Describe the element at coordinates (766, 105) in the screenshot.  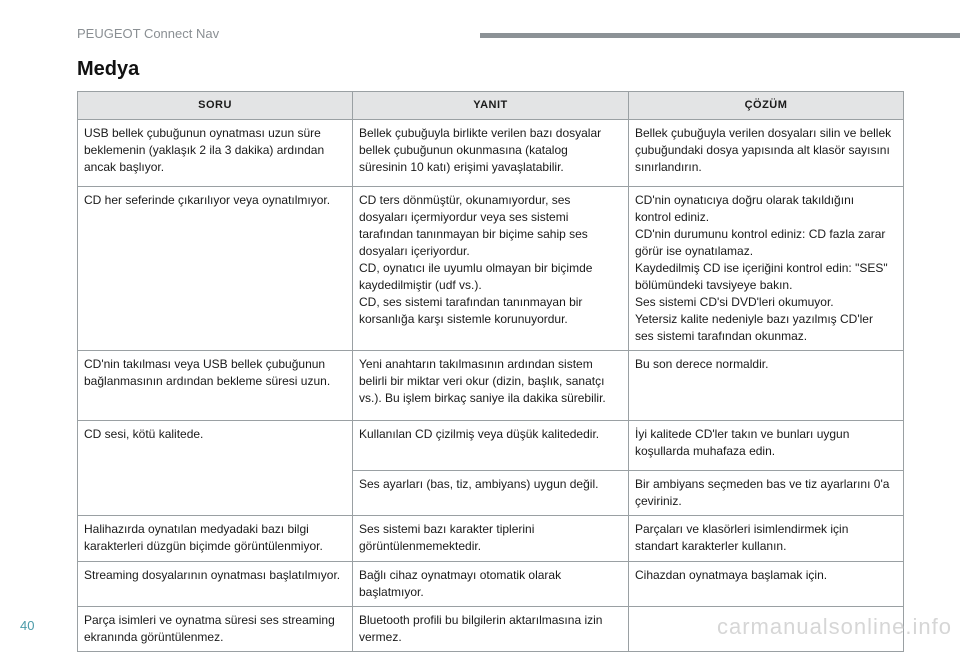
I see `column-header-cozum: ÇÖZÜM` at that location.